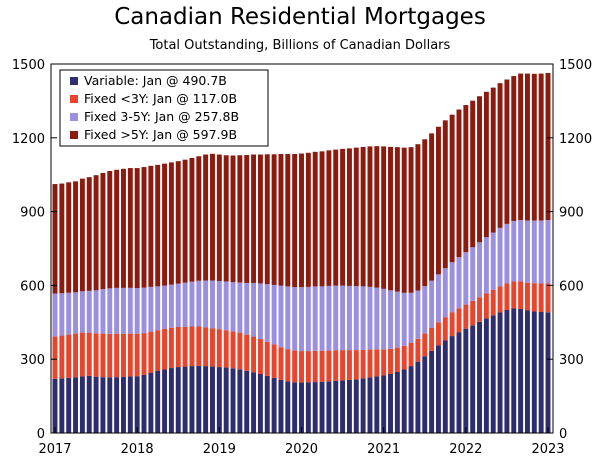 This screenshot has height=460, width=600. What do you see at coordinates (32, 360) in the screenshot?
I see `y-tick-label-left: 300` at bounding box center [32, 360].